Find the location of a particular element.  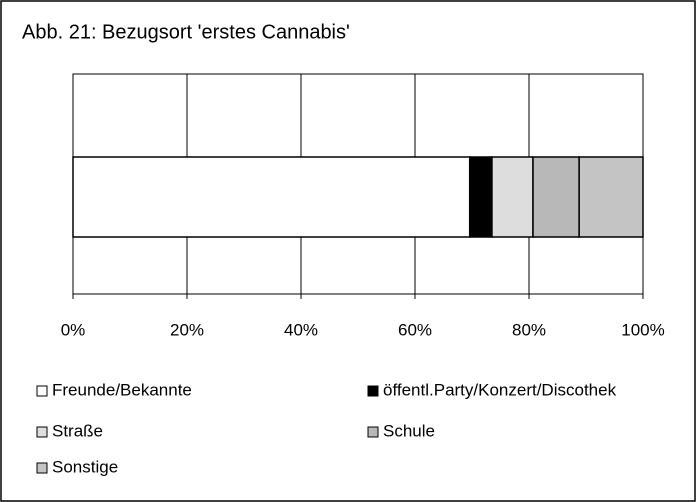

chart-title: Abb. 21: Bezugsort 'erstes Cannabis' is located at coordinates (186, 32).